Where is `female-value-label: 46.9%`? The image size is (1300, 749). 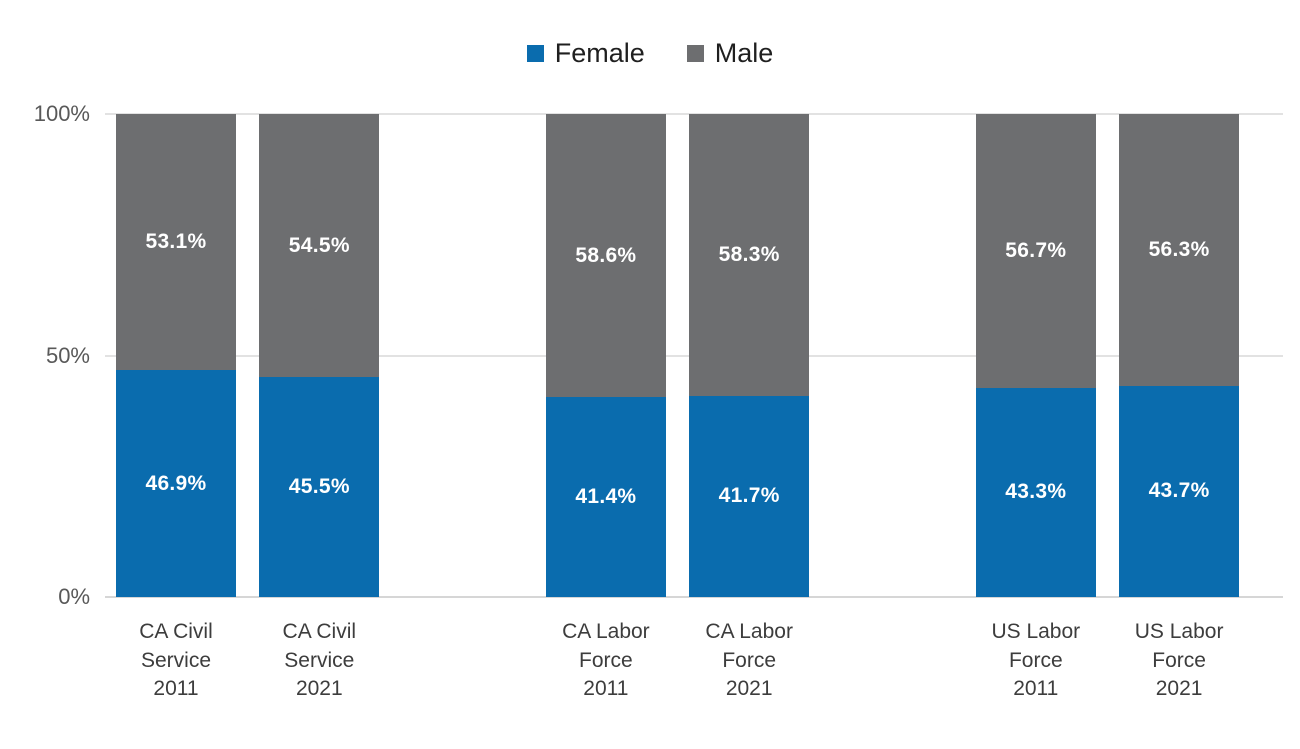
female-value-label: 46.9% is located at coordinates (176, 483).